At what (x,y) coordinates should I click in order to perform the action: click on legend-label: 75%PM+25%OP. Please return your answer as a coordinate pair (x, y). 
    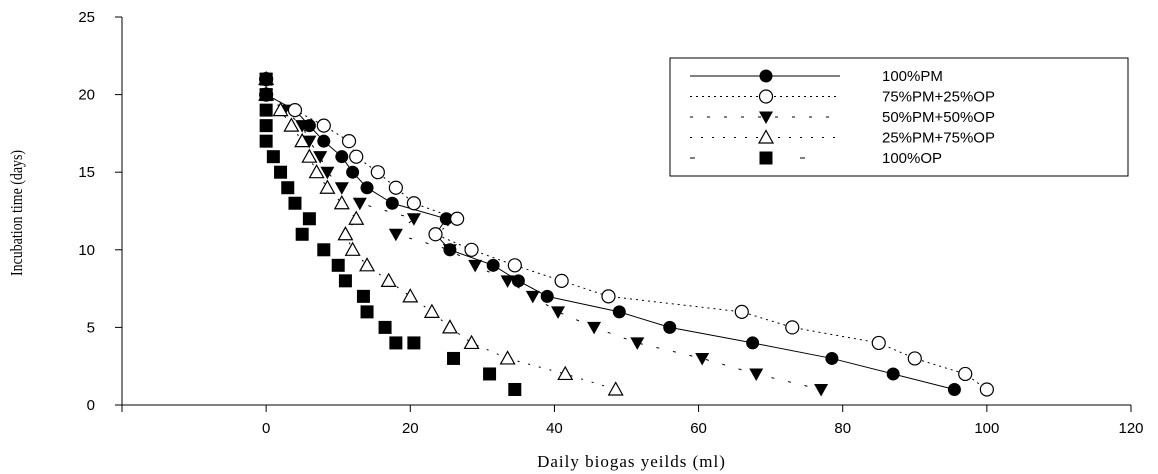
    Looking at the image, I should click on (938, 97).